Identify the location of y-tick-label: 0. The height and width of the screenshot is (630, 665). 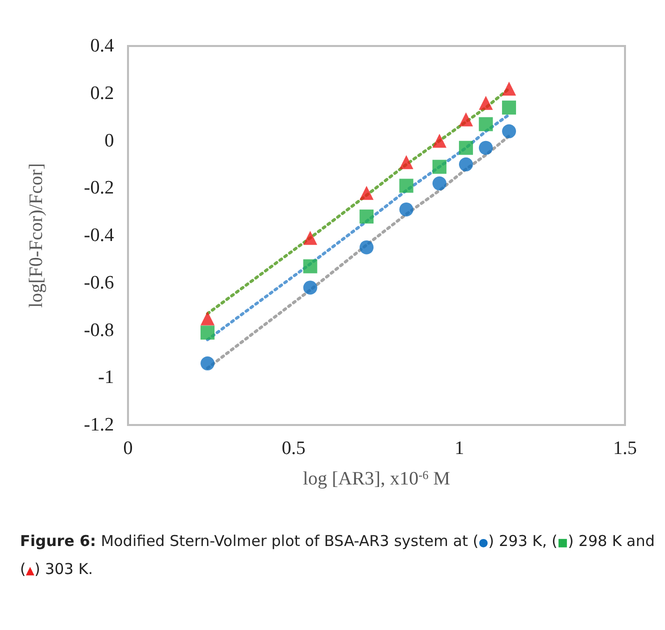
(109, 141).